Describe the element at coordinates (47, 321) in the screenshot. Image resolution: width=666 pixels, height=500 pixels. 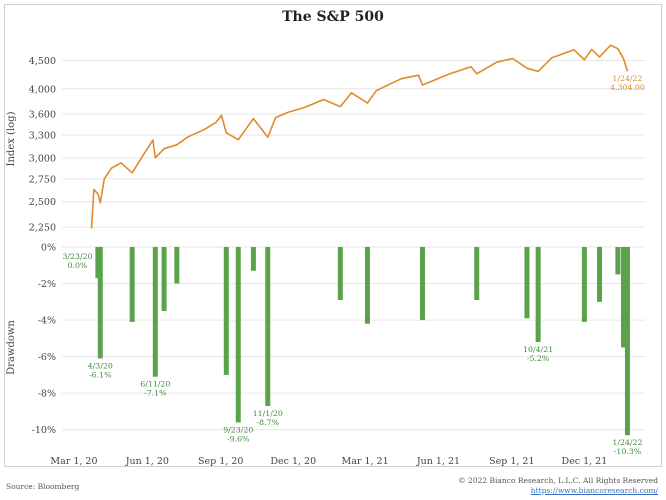
I see `y-tick-label: -4%` at that location.